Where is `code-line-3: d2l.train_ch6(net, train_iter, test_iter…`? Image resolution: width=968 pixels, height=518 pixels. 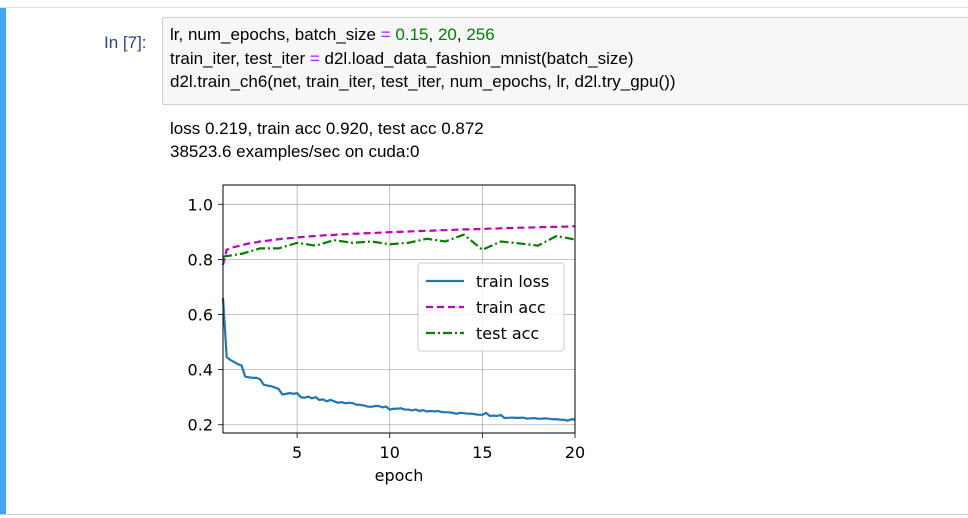
code-line-3: d2l.train_ch6(net, train_iter, test_iter… is located at coordinates (423, 81).